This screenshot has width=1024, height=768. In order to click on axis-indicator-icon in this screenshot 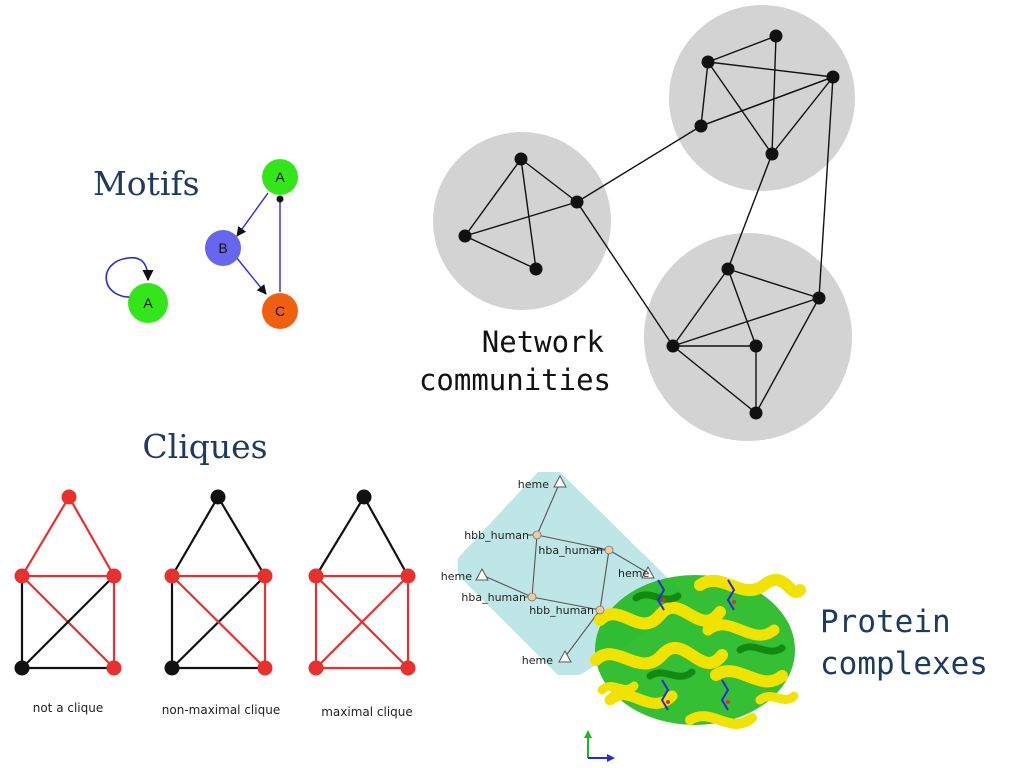, I will do `click(599, 746)`.